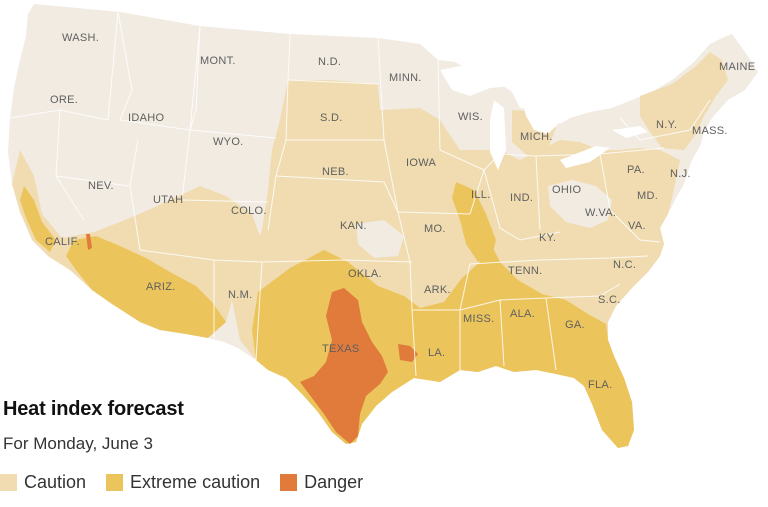  I want to click on danger-zone-texas, so click(344, 366).